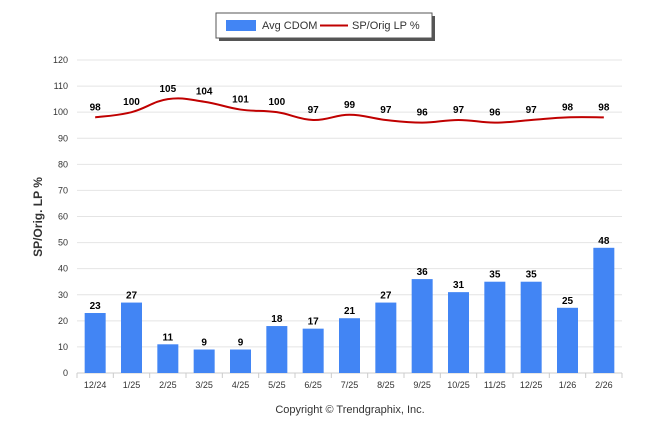 This screenshot has width=646, height=434. Describe the element at coordinates (568, 385) in the screenshot. I see `x-tick-label: 1/26` at that location.